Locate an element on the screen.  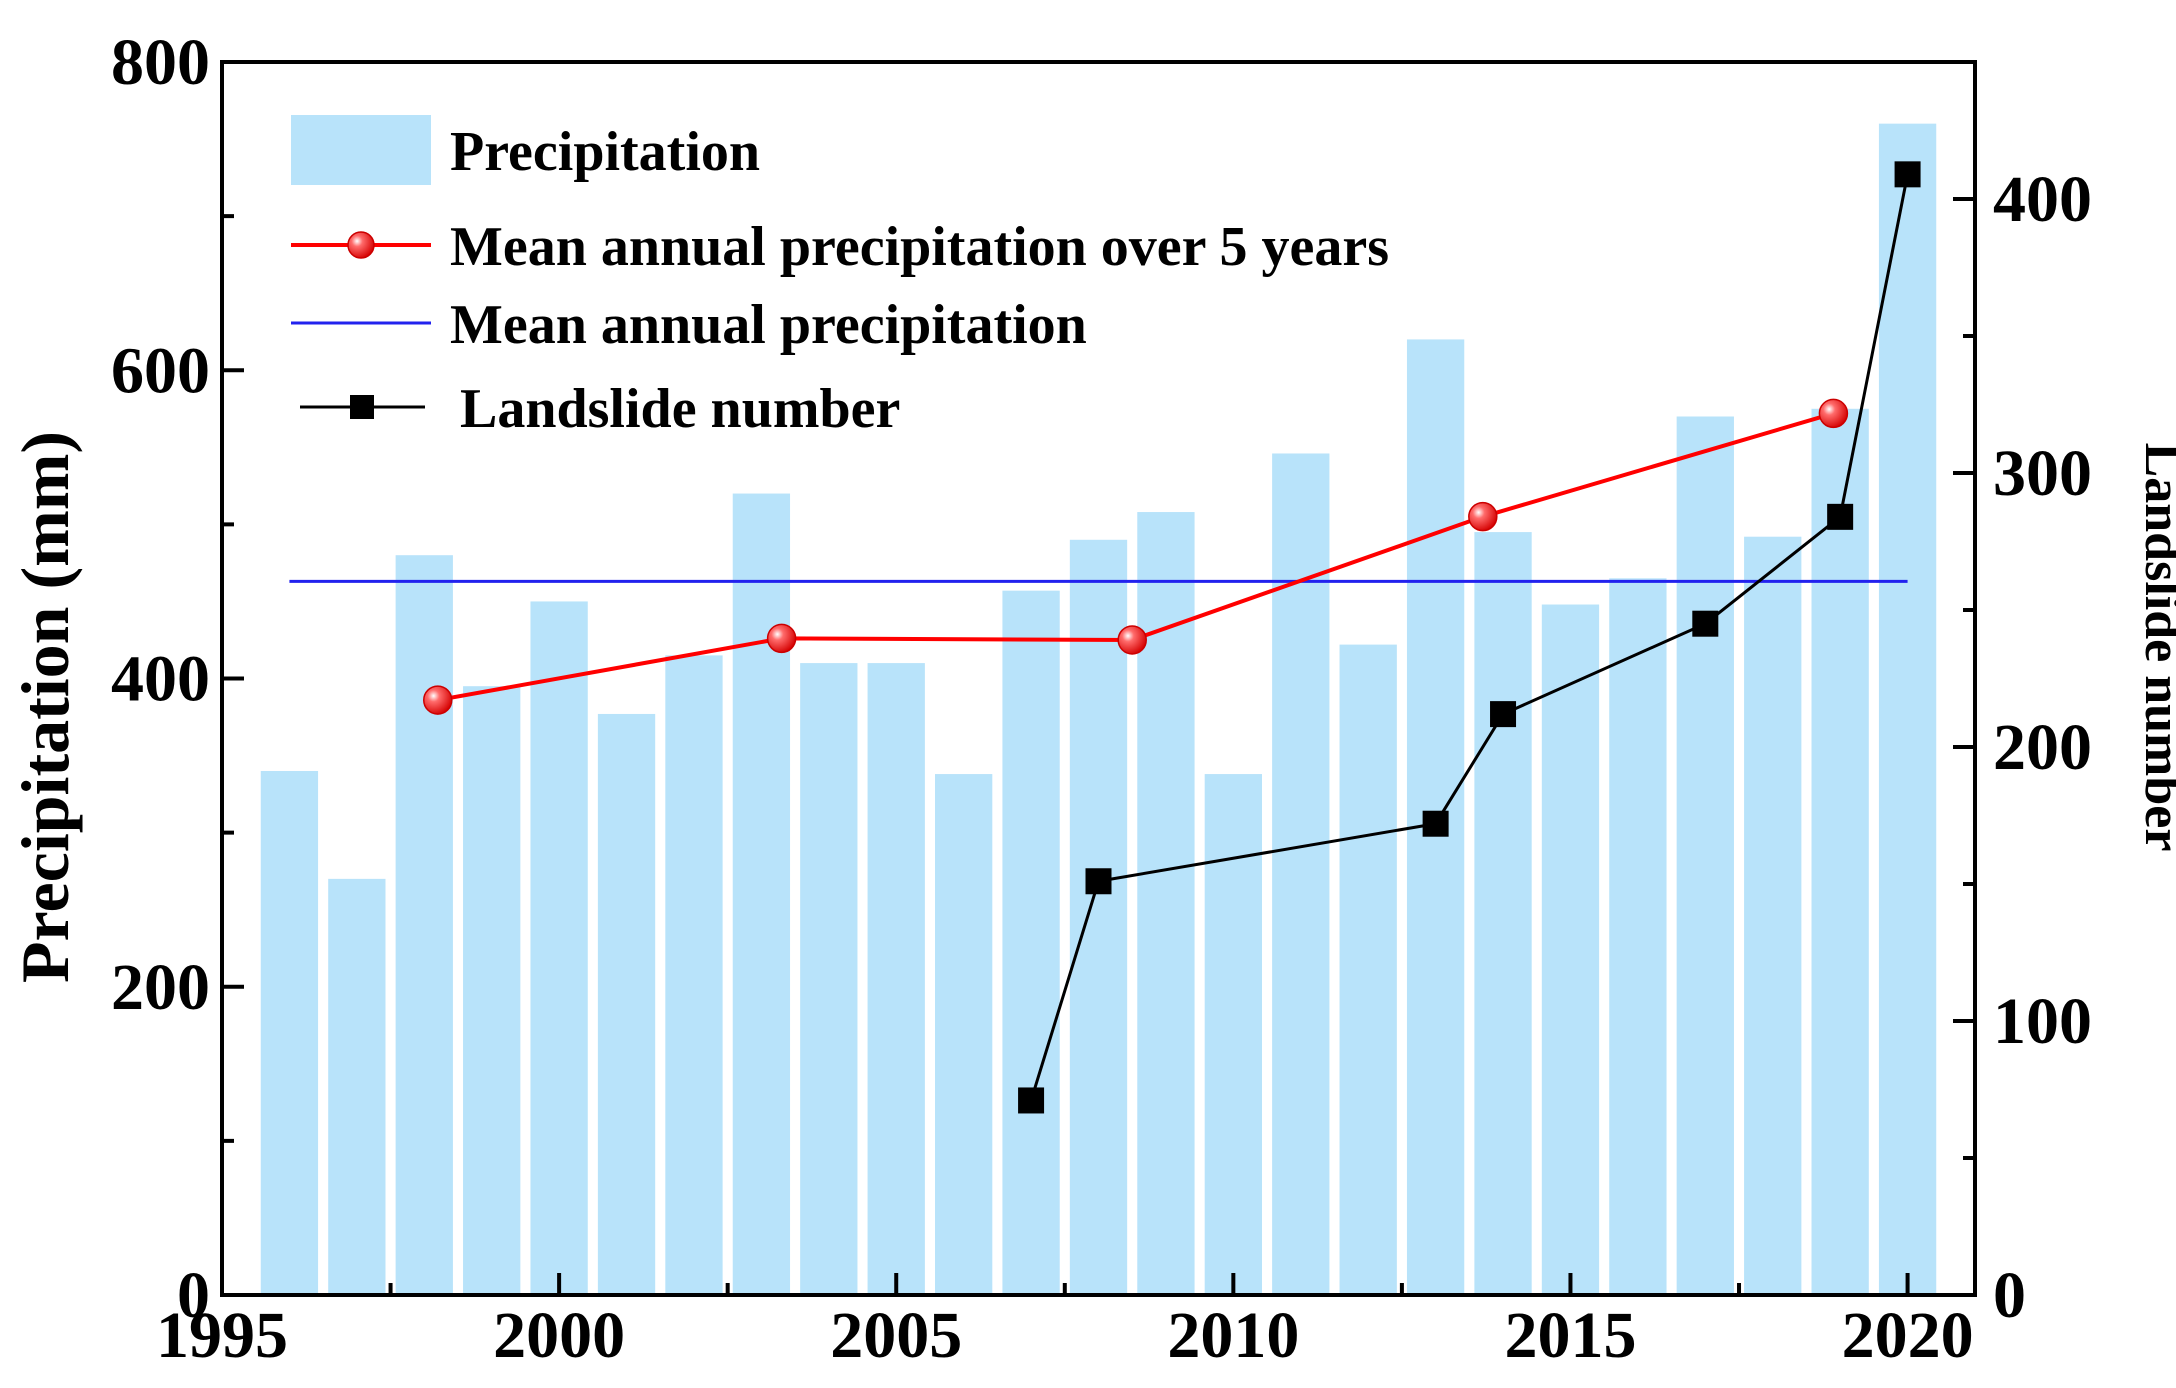
legend-label-five-year: Mean annual precipitation over 5 years is located at coordinates (919, 247).